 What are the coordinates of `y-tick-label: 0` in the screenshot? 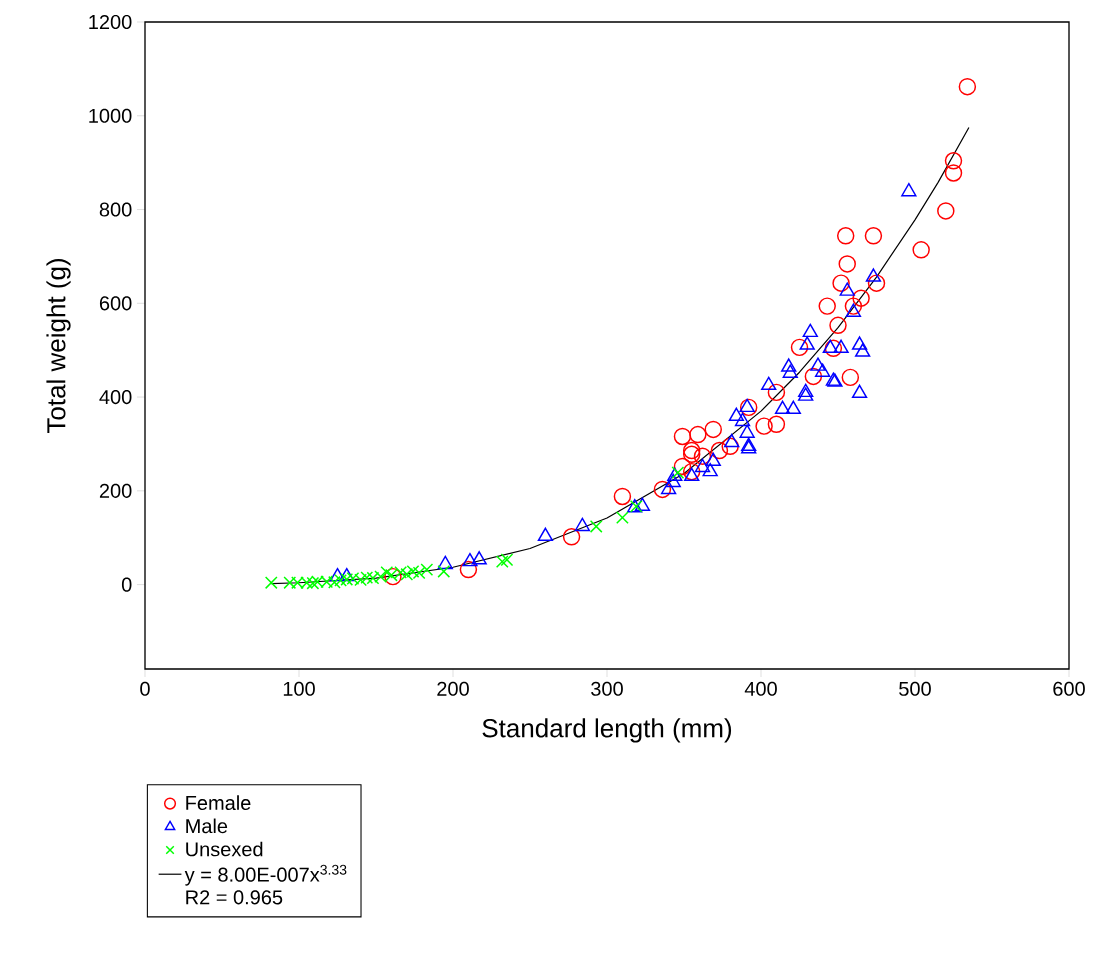 It's located at (126, 584).